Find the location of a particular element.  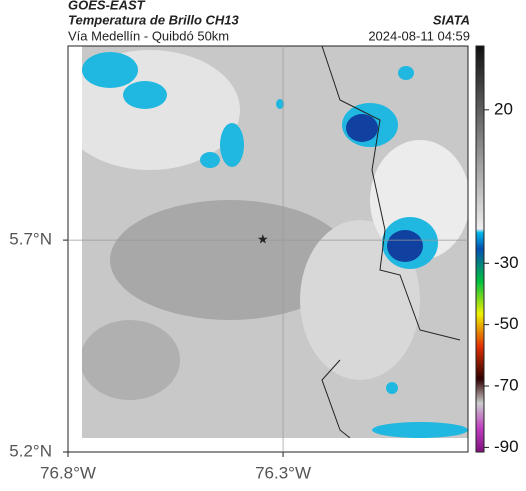

colorbar is located at coordinates (480, 249).